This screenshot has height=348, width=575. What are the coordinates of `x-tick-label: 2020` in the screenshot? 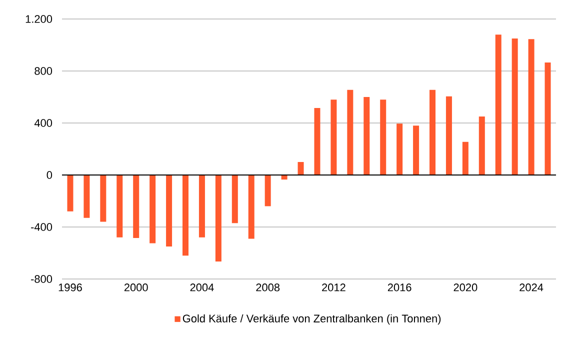 It's located at (466, 288).